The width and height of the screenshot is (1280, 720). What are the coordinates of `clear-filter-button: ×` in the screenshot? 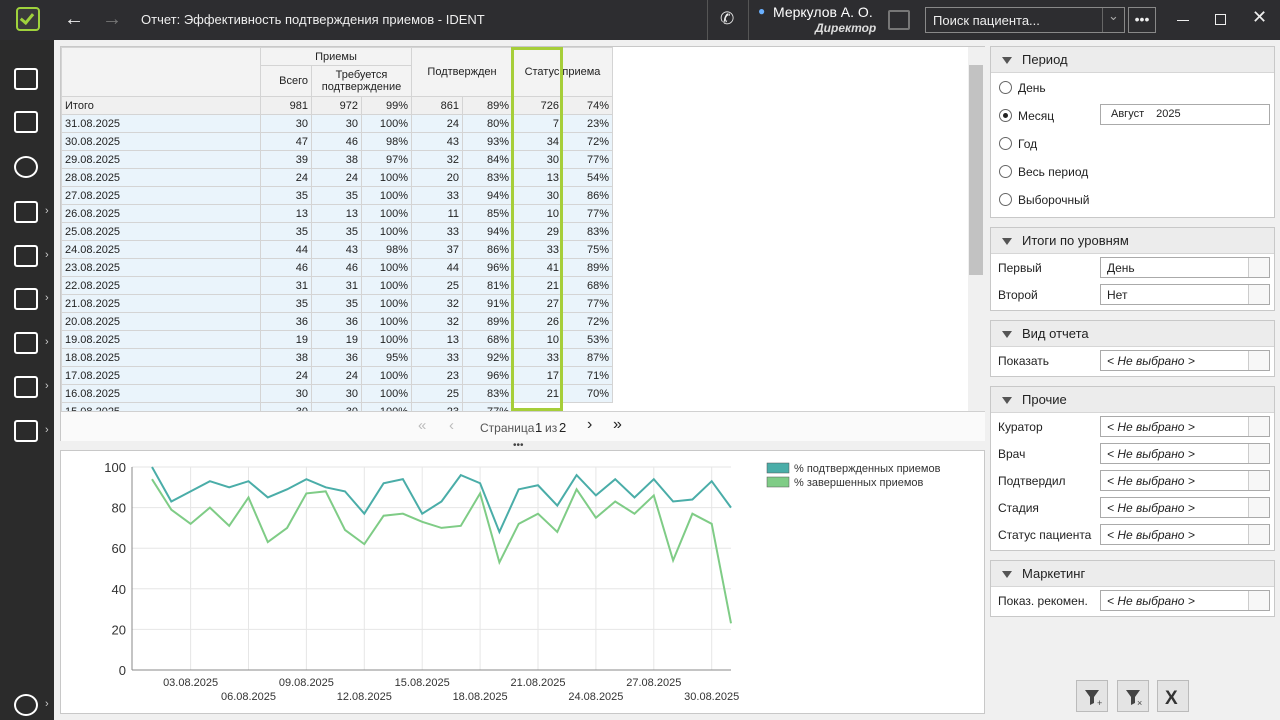 It's located at (1133, 696).